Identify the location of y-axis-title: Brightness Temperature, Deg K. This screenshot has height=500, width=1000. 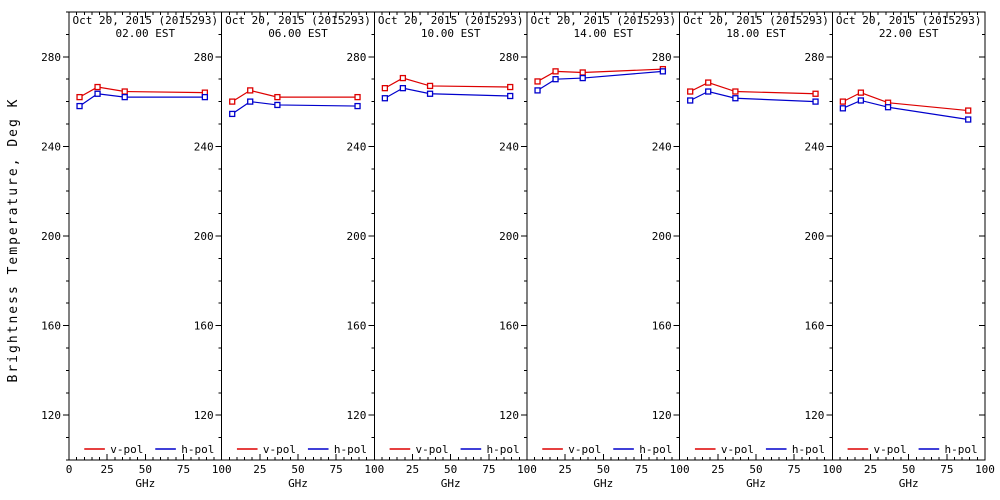
(13, 240).